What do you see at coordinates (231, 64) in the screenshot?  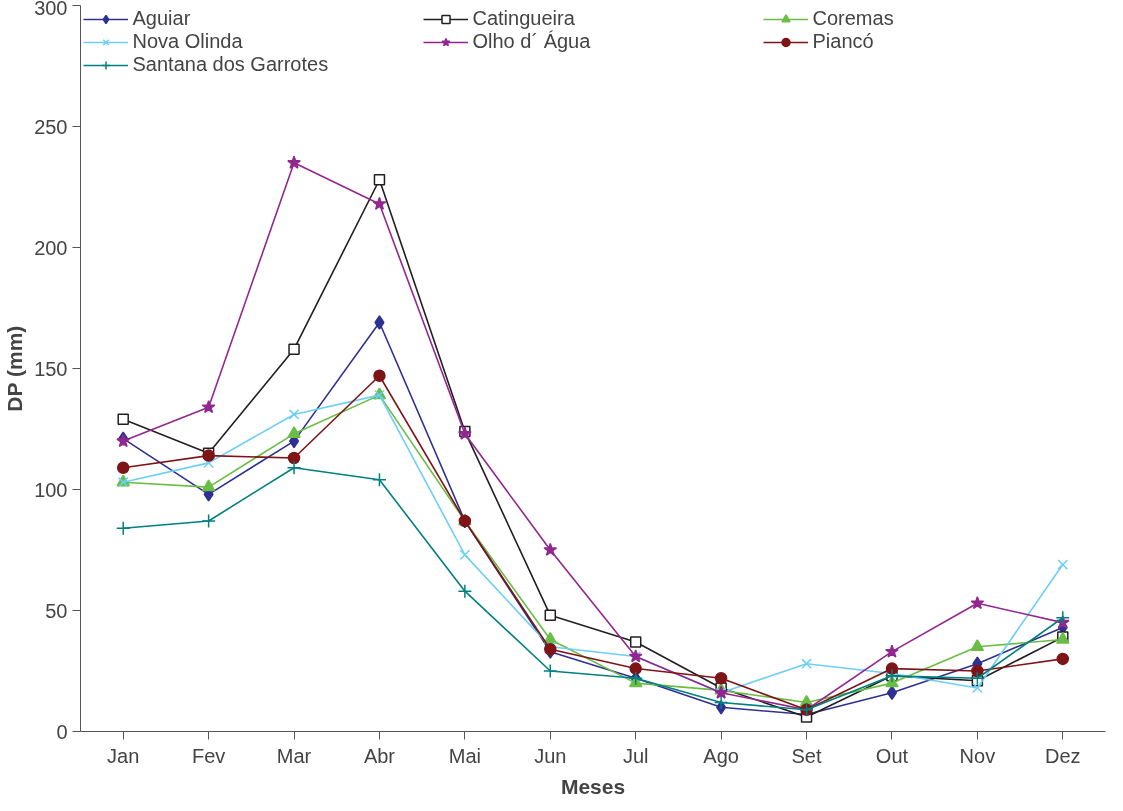 I see `legend-label: Santana dos Garrotes` at bounding box center [231, 64].